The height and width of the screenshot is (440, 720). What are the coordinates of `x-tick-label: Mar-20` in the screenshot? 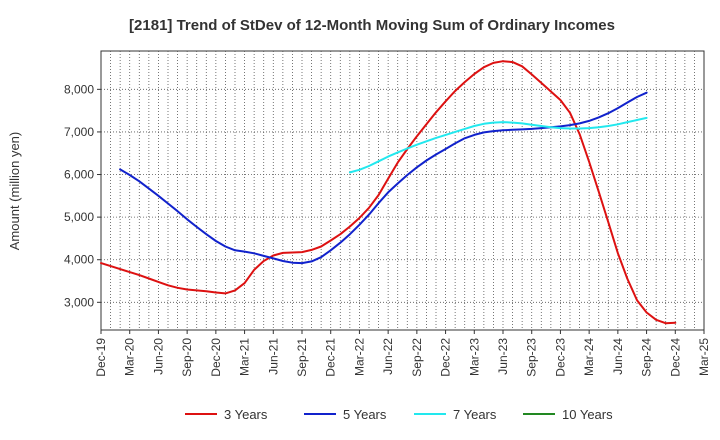 It's located at (130, 357).